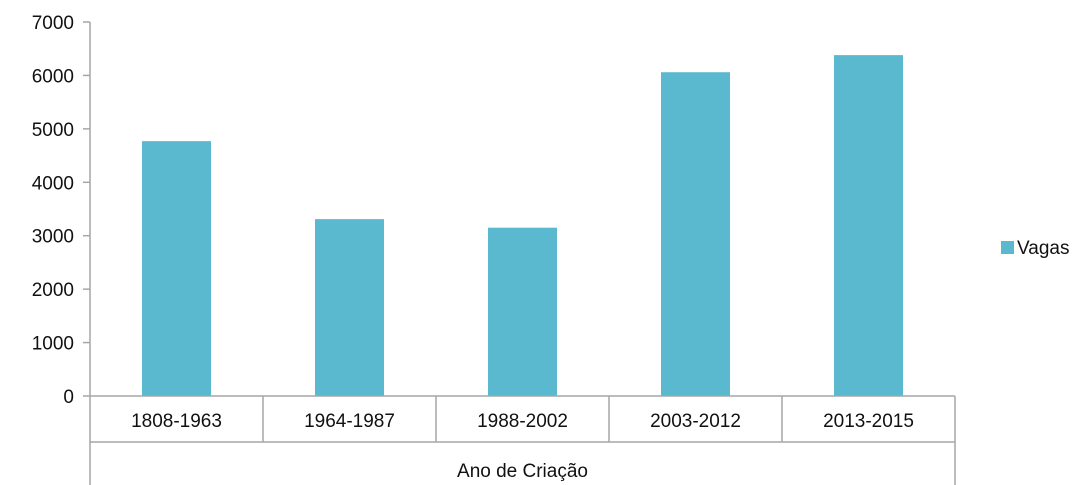 The image size is (1076, 485). I want to click on y-tick-label: 4000, so click(53, 183).